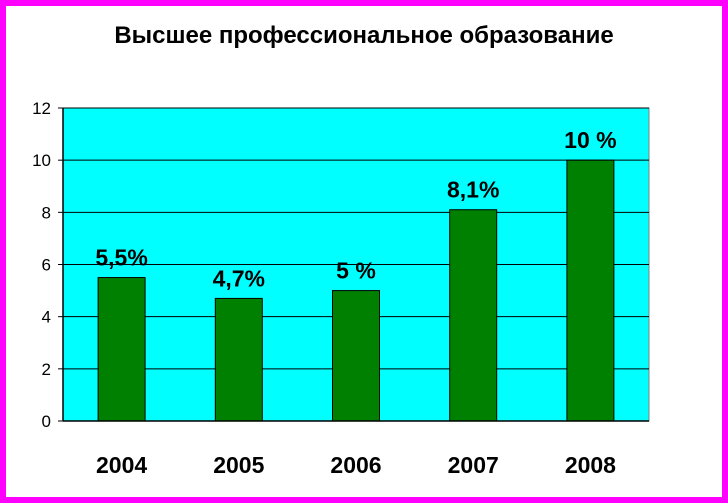  Describe the element at coordinates (356, 356) in the screenshot. I see `bar-2006` at that location.